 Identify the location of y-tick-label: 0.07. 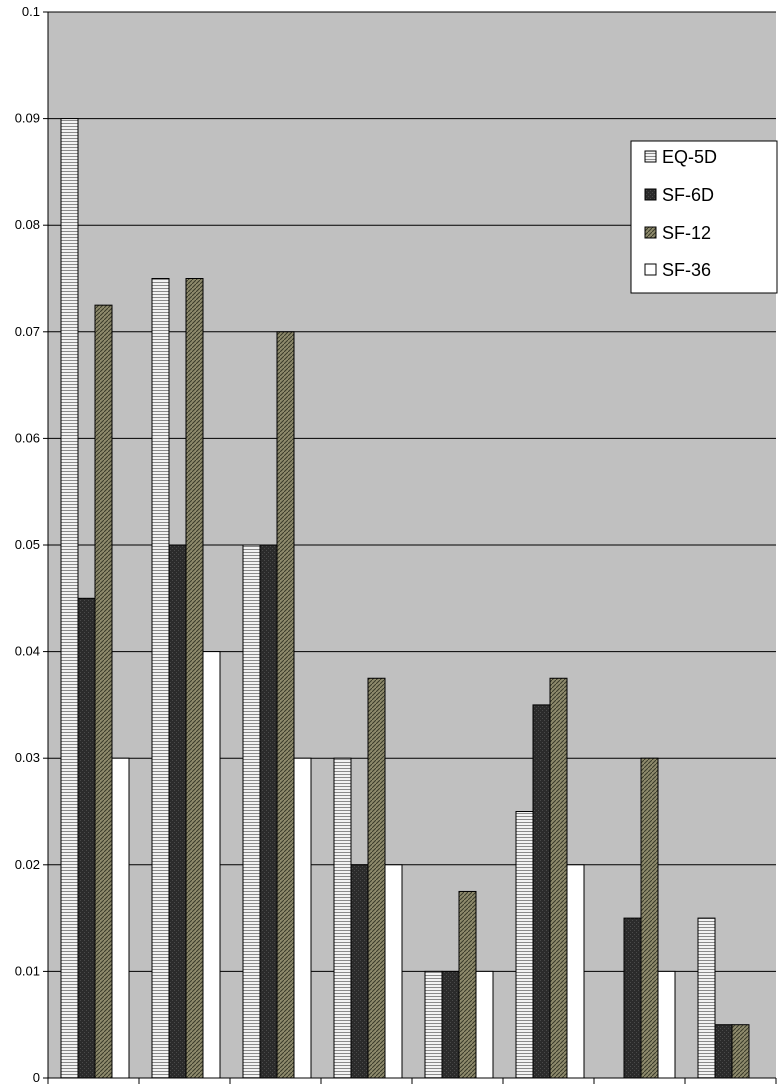
(27, 331).